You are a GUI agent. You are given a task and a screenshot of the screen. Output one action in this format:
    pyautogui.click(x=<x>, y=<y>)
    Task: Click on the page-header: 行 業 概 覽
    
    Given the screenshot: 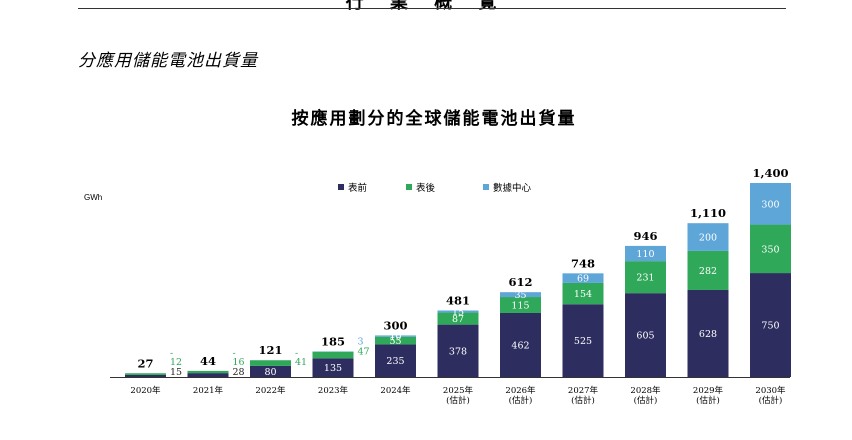 What is the action you would take?
    pyautogui.click(x=426, y=5)
    